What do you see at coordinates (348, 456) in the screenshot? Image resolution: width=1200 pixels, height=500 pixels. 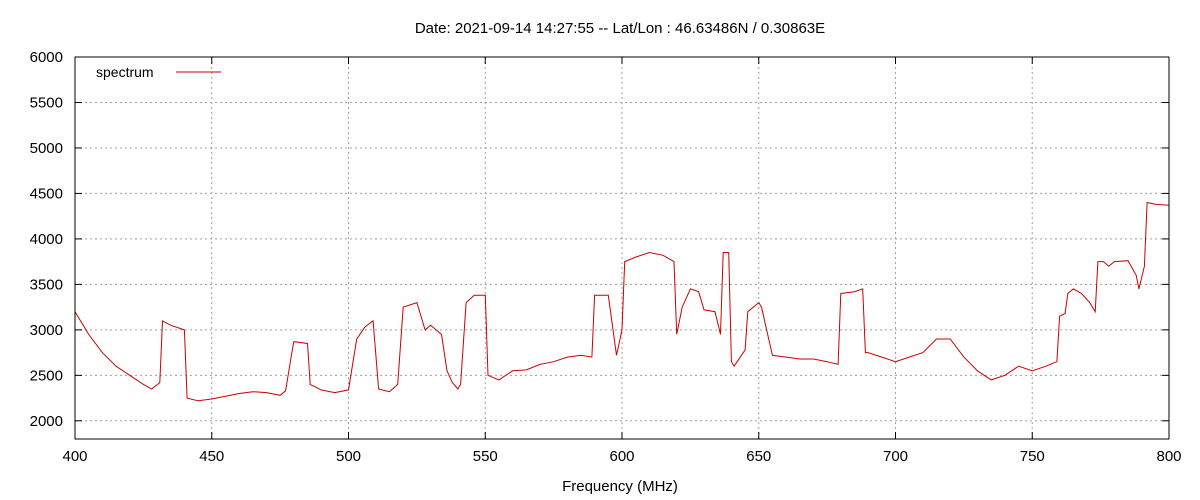 I see `x-tick-label-500: 500` at bounding box center [348, 456].